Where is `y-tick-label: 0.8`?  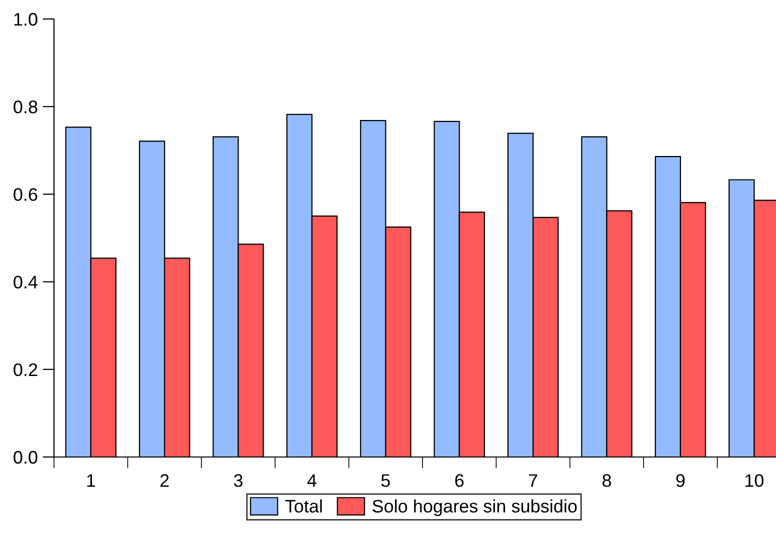
y-tick-label: 0.8 is located at coordinates (26, 107).